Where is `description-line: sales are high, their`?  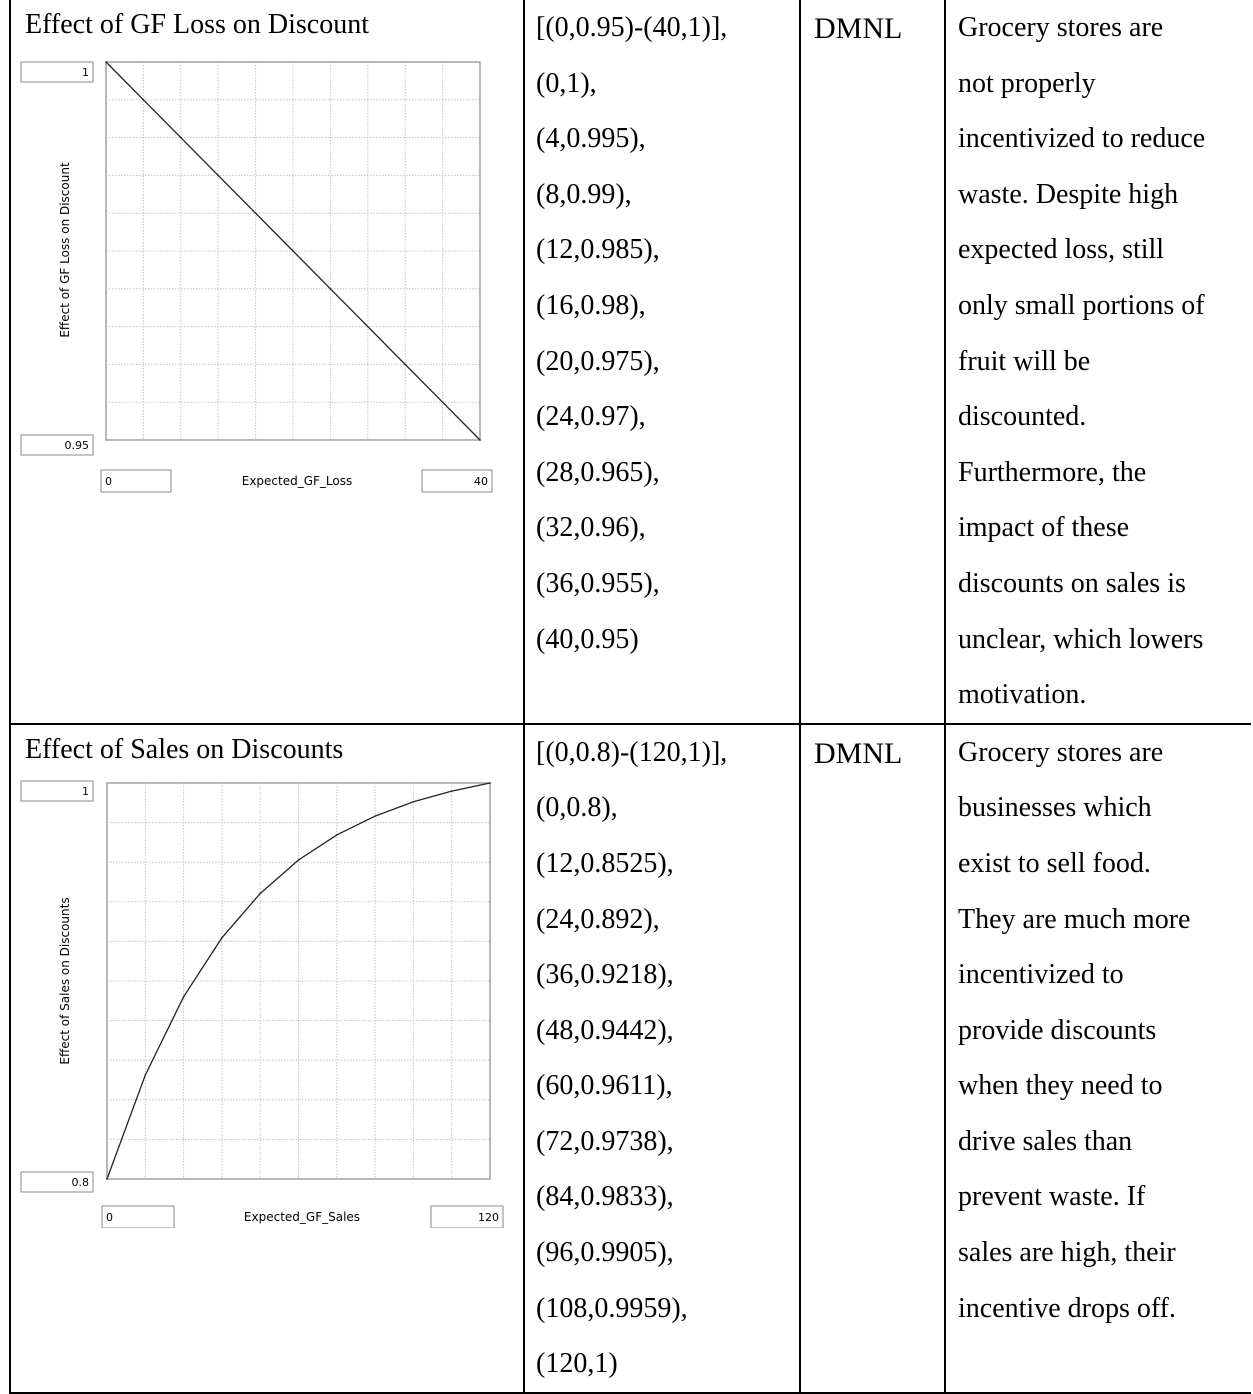
description-line: sales are high, their is located at coordinates (1067, 1253).